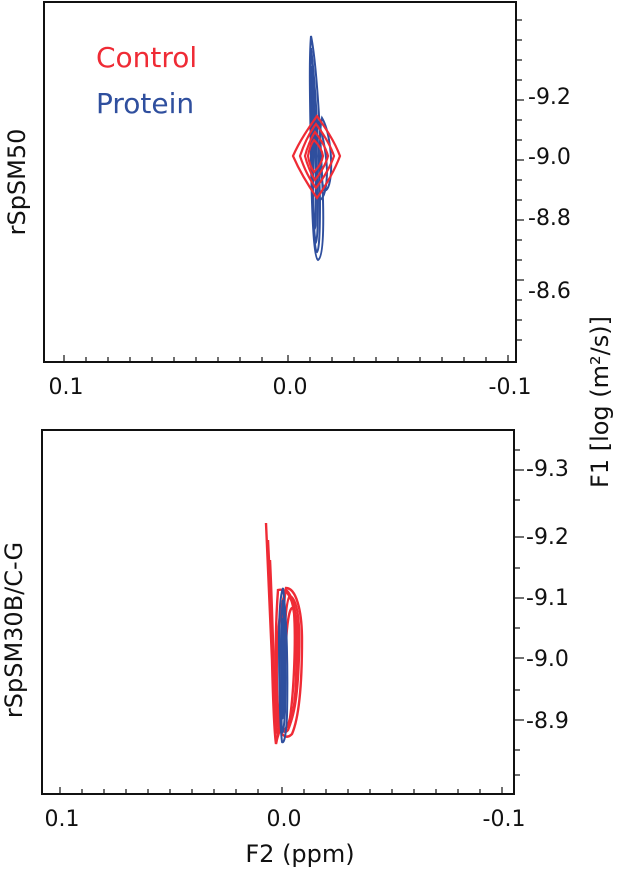  Describe the element at coordinates (286, 358) in the screenshot. I see `top-x-minor-ticks` at that location.